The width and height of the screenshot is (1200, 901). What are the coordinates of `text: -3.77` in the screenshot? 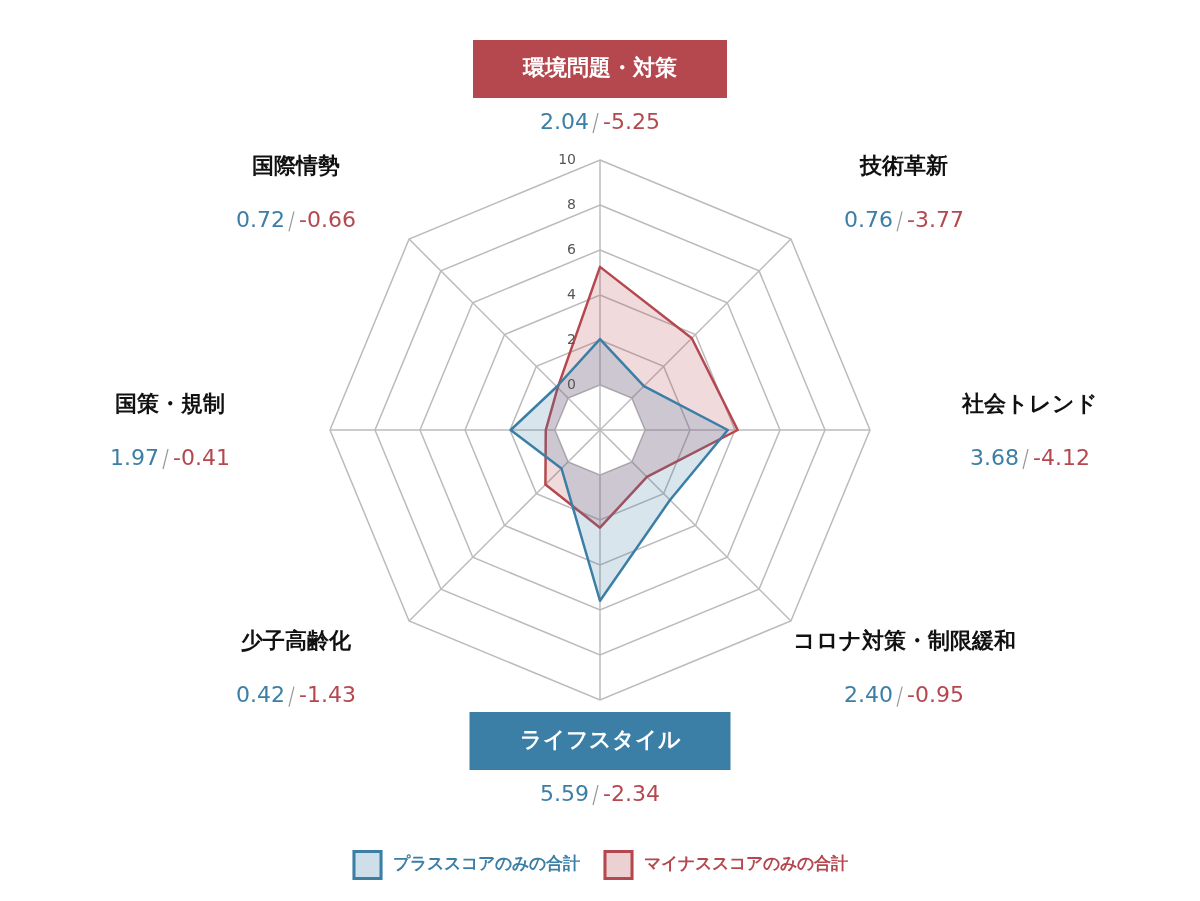 It's located at (936, 220).